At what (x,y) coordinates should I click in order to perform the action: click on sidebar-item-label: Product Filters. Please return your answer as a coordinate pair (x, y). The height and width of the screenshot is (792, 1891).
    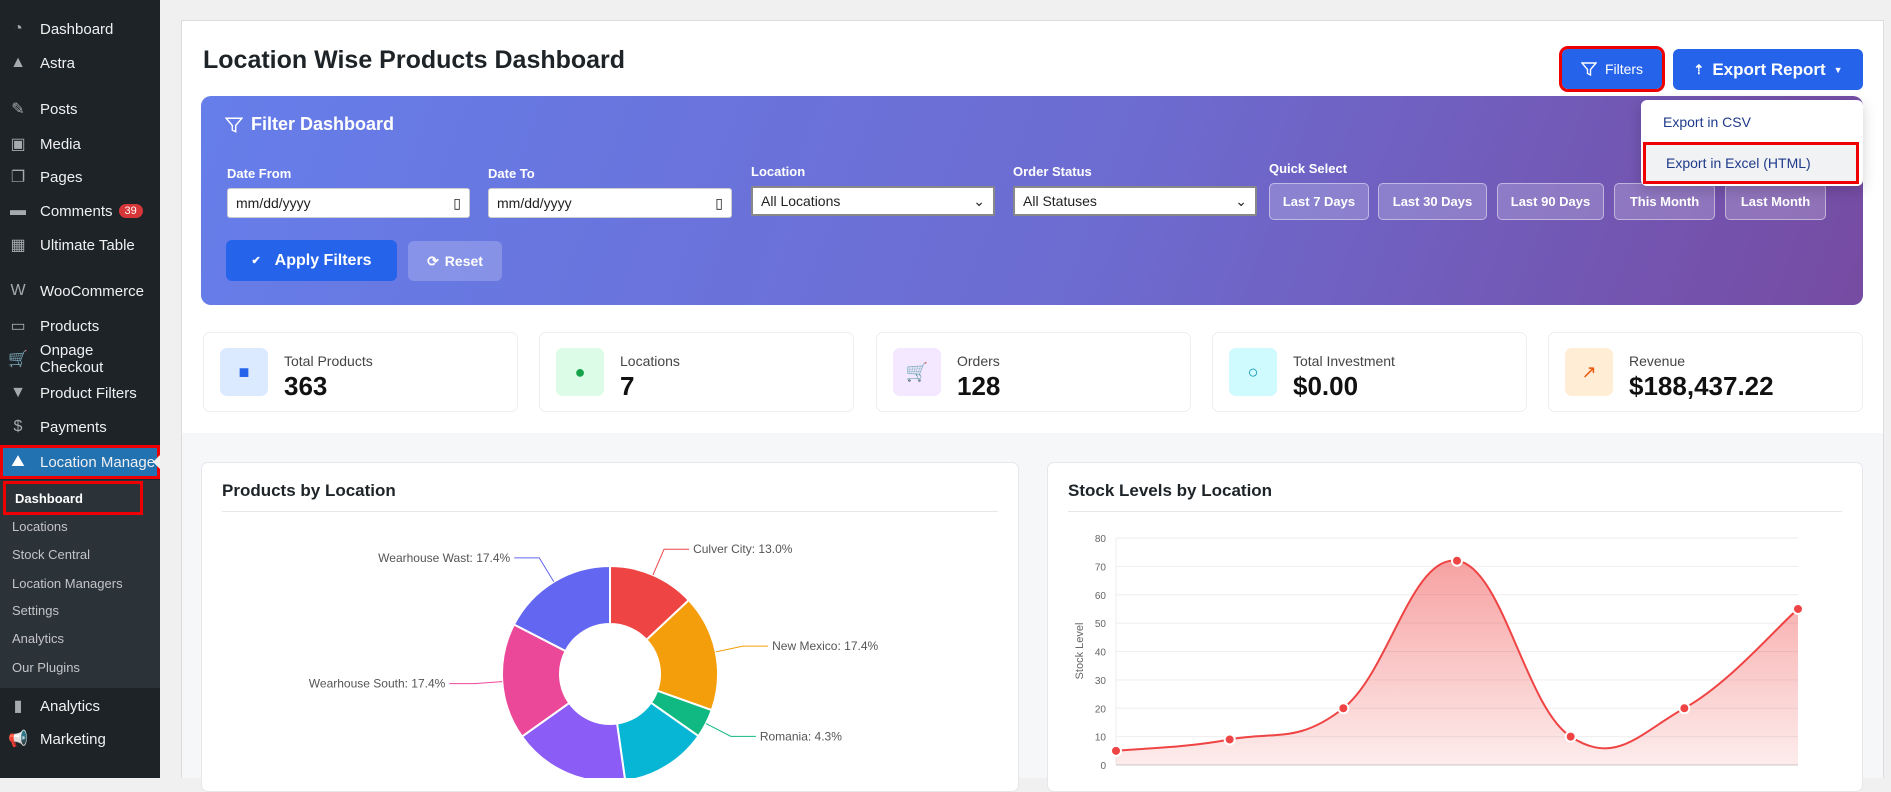
    Looking at the image, I should click on (88, 393).